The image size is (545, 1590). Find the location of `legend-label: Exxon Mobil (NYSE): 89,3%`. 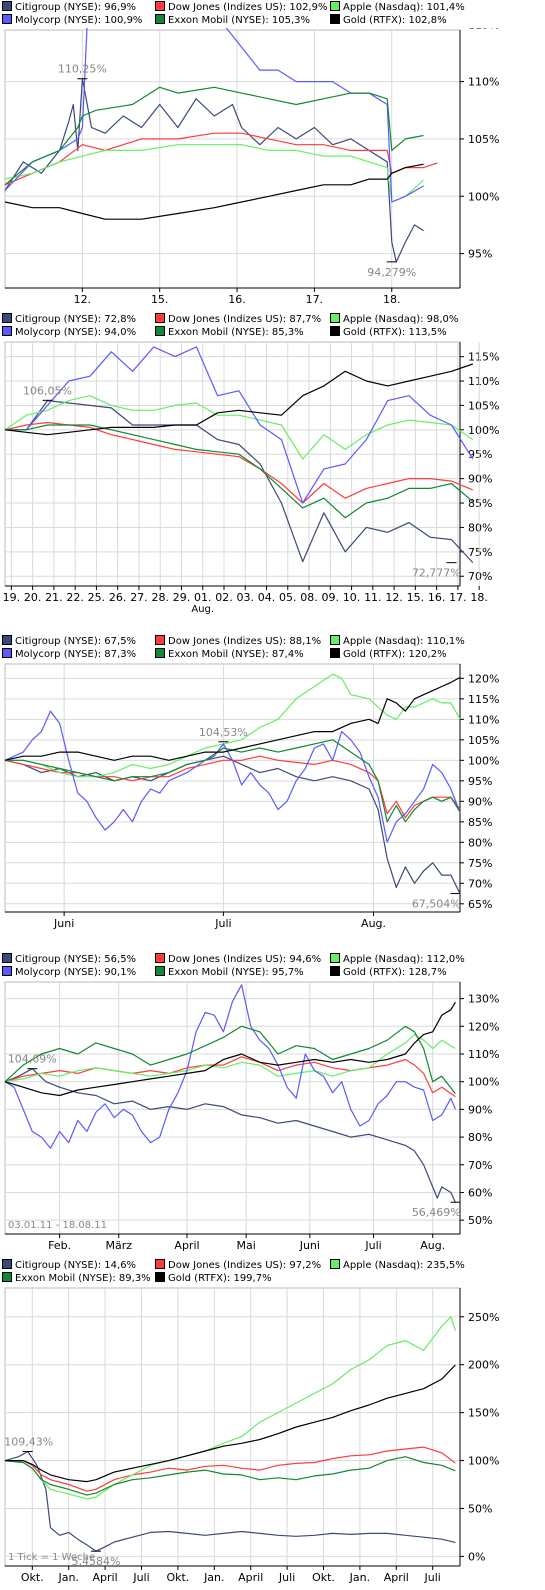

legend-label: Exxon Mobil (NYSE): 89,3% is located at coordinates (83, 1278).